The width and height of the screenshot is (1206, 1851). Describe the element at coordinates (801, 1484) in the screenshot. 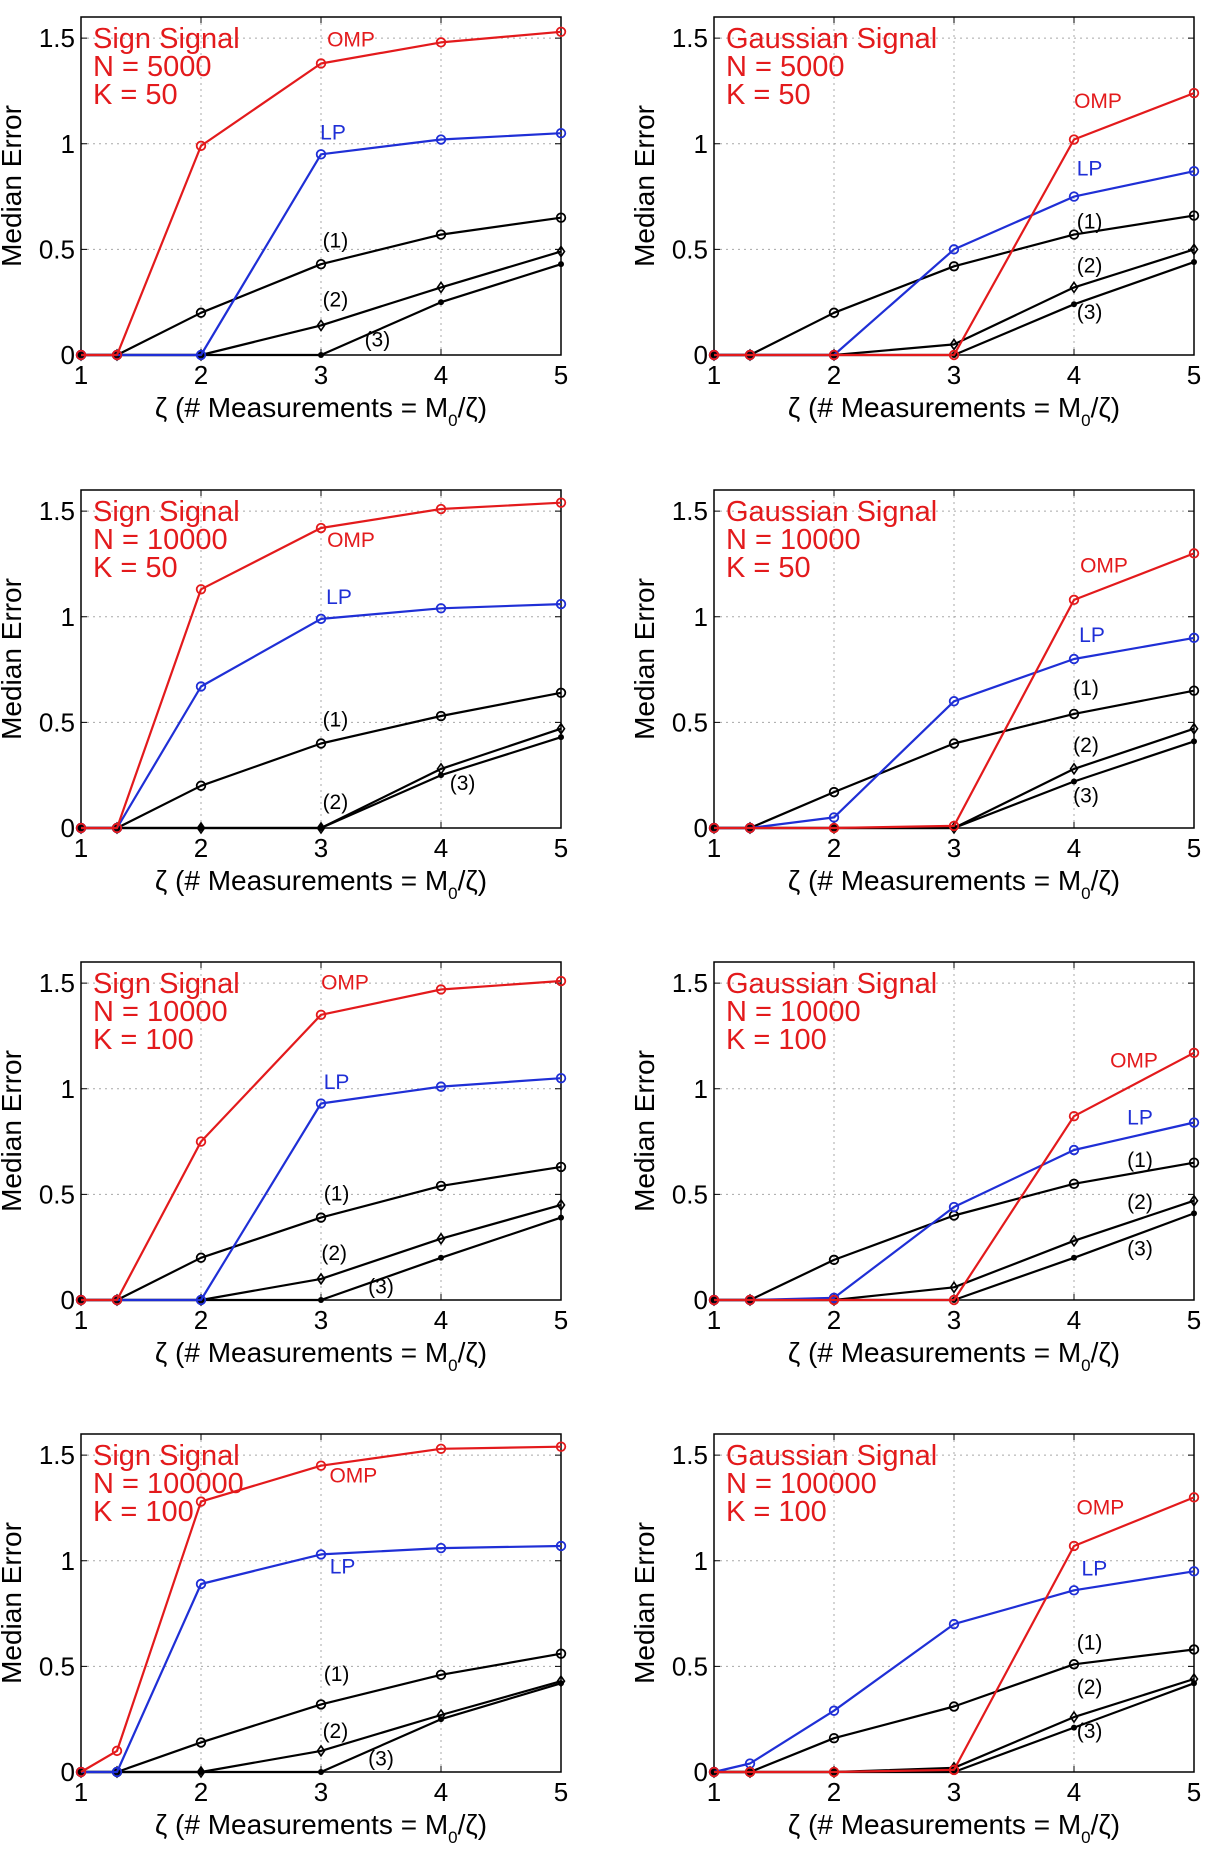

I see `info-line: N = 100000` at that location.